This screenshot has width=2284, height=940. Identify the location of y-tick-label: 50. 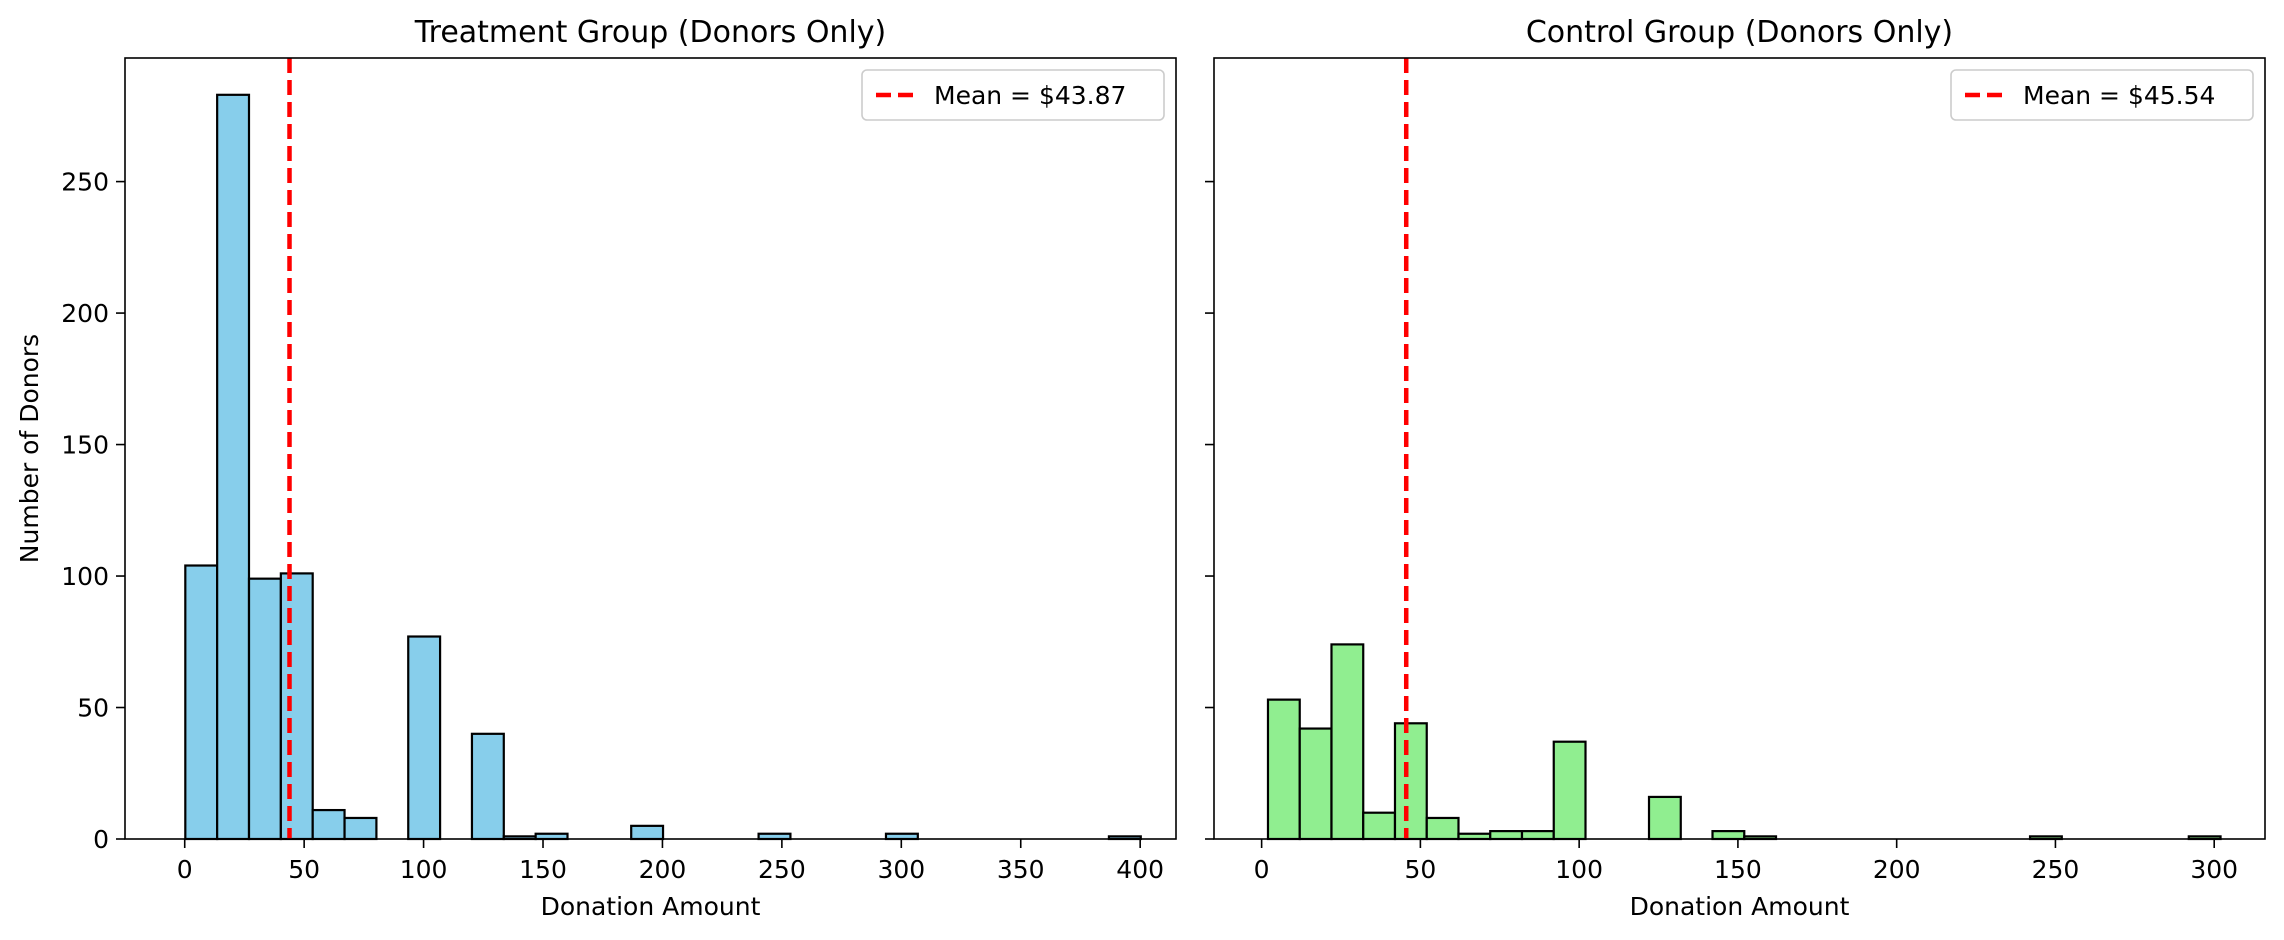
(93, 708).